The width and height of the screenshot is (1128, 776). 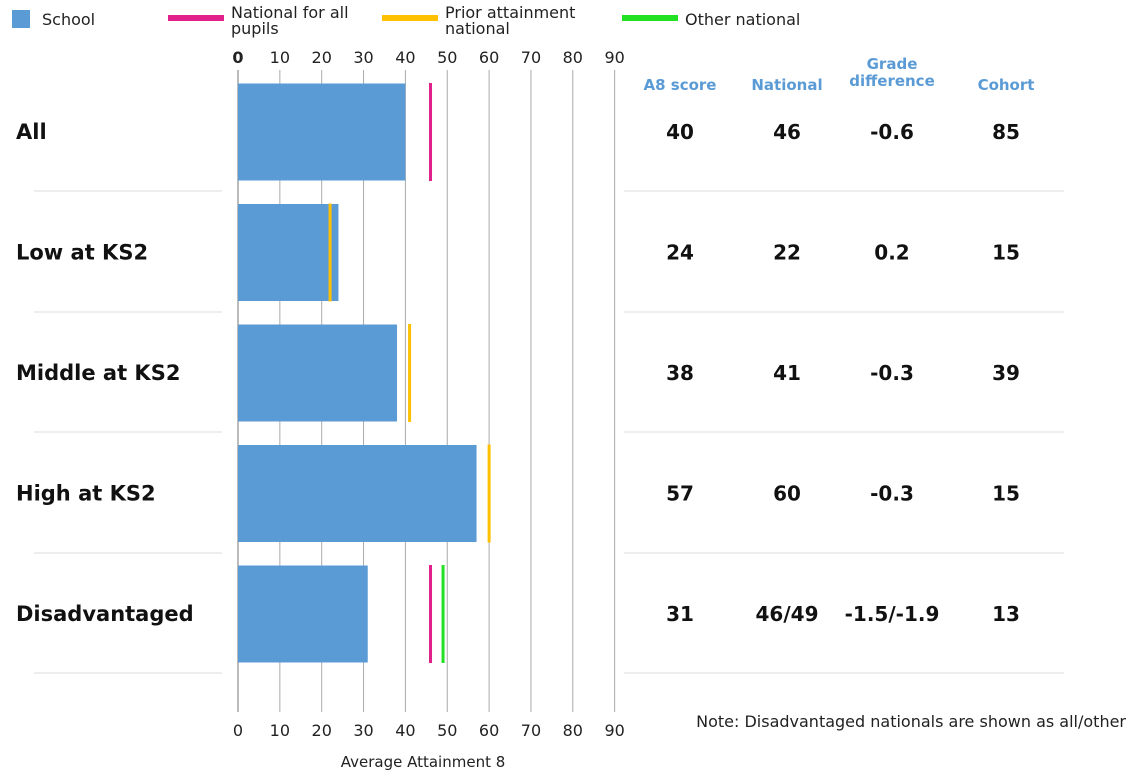 What do you see at coordinates (787, 132) in the screenshot?
I see `table-cell: 46` at bounding box center [787, 132].